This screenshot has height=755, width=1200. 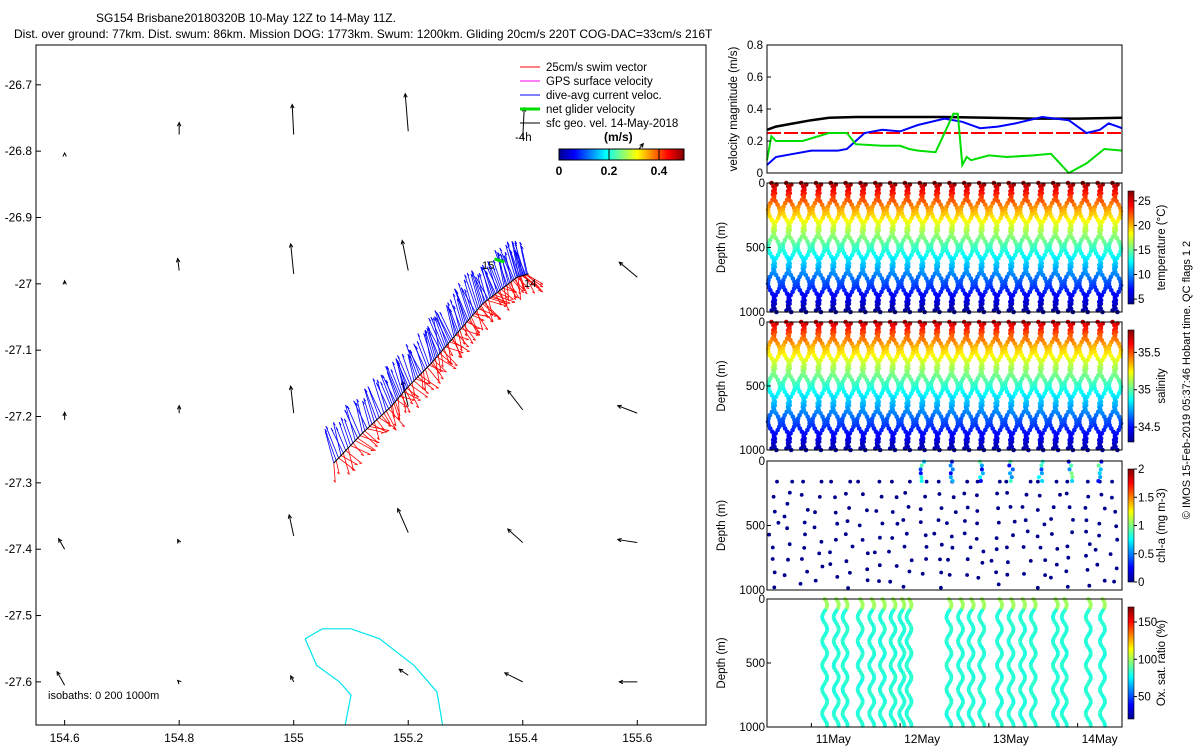 What do you see at coordinates (762, 323) in the screenshot?
I see `section-ytick-label: 0` at bounding box center [762, 323].